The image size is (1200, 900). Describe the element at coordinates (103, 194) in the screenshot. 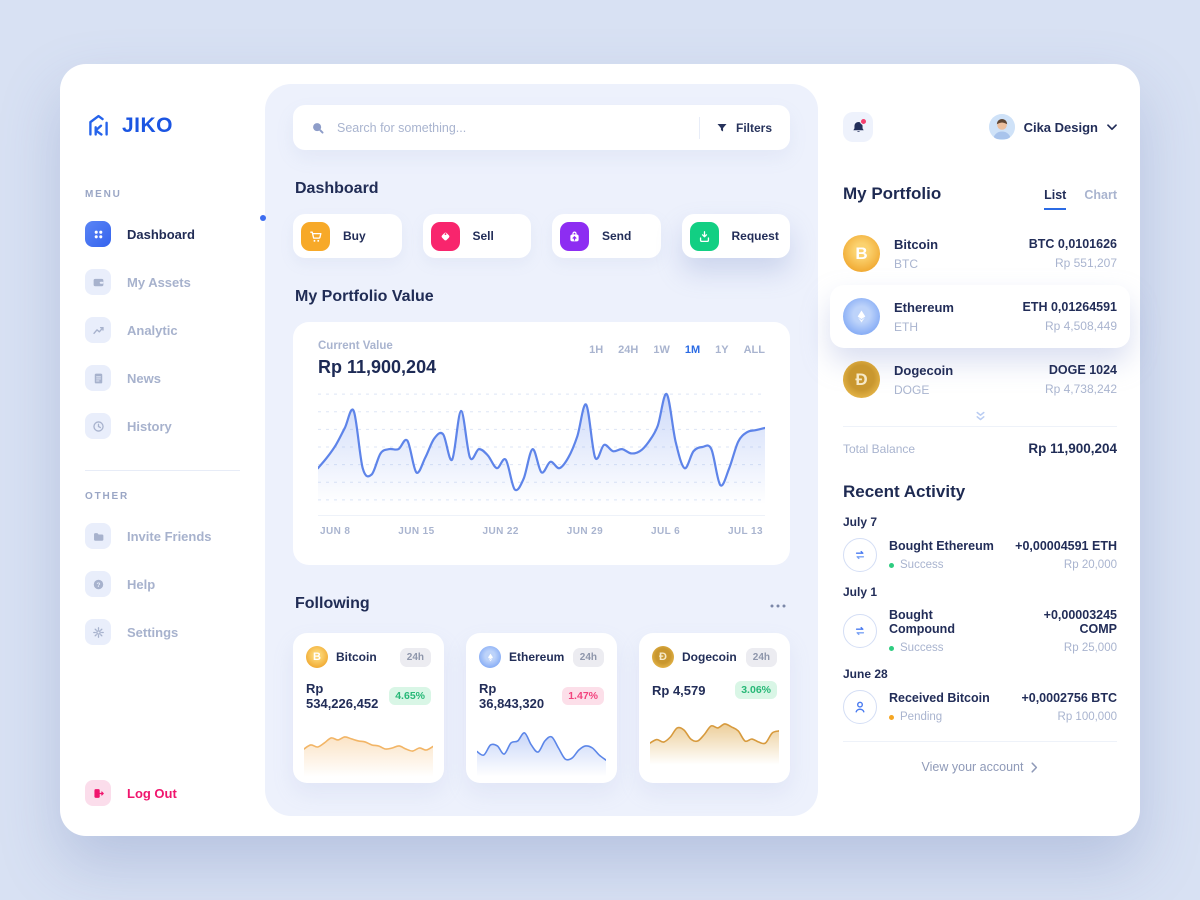

I see `menu-section-label: MENU` at that location.